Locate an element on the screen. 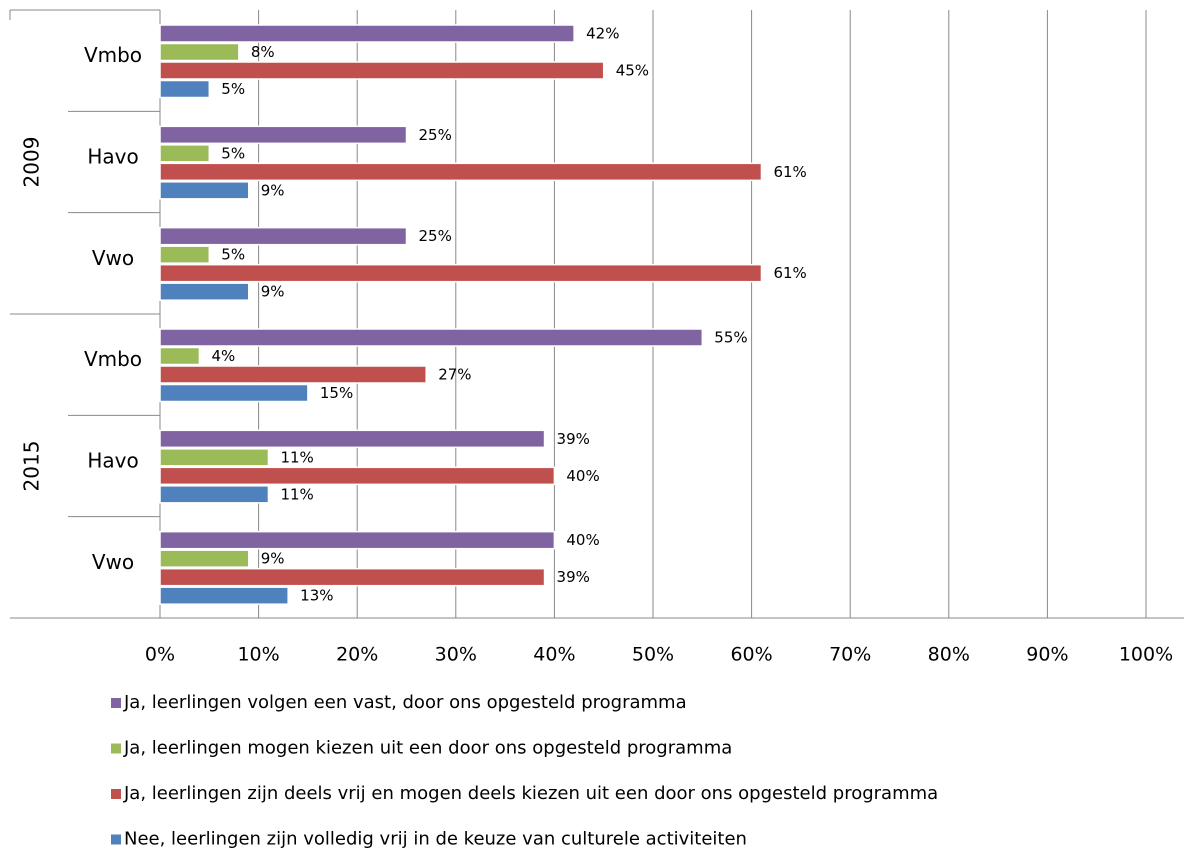 The height and width of the screenshot is (850, 1184). data-label: 13% is located at coordinates (316, 596).